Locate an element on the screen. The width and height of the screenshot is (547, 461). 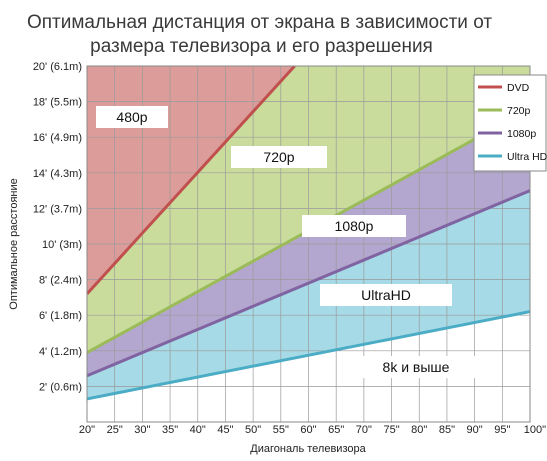
region-label-720p: 720p is located at coordinates (278, 157).